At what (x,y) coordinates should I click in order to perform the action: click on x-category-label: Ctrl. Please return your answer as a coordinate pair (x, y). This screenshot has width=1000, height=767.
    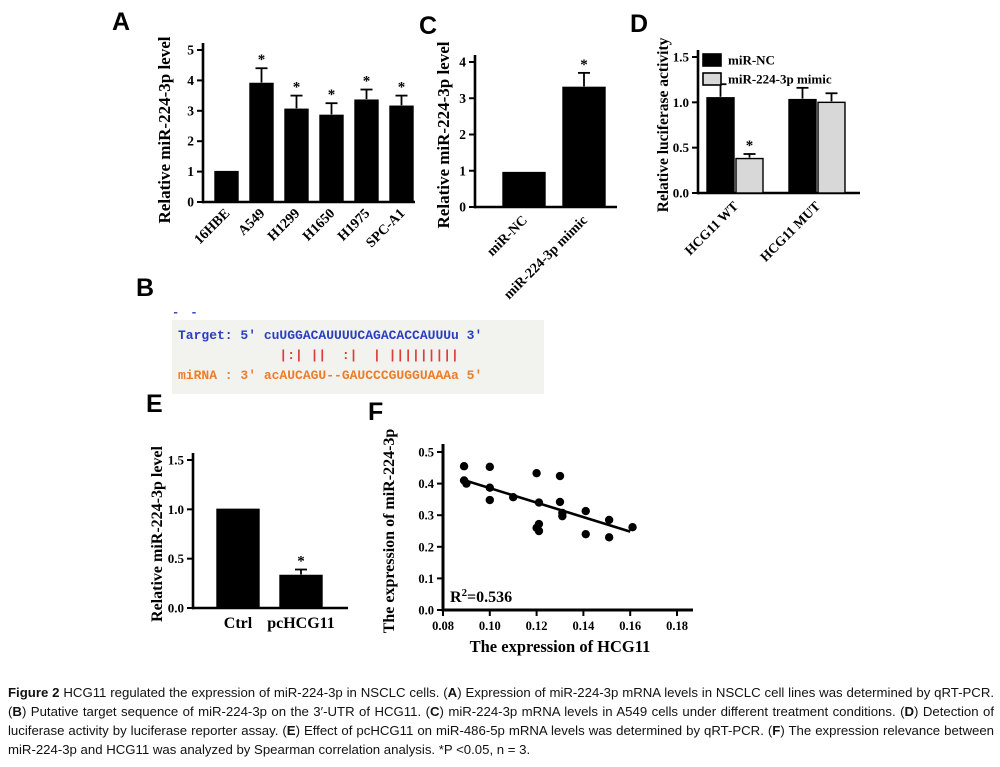
    Looking at the image, I should click on (238, 623).